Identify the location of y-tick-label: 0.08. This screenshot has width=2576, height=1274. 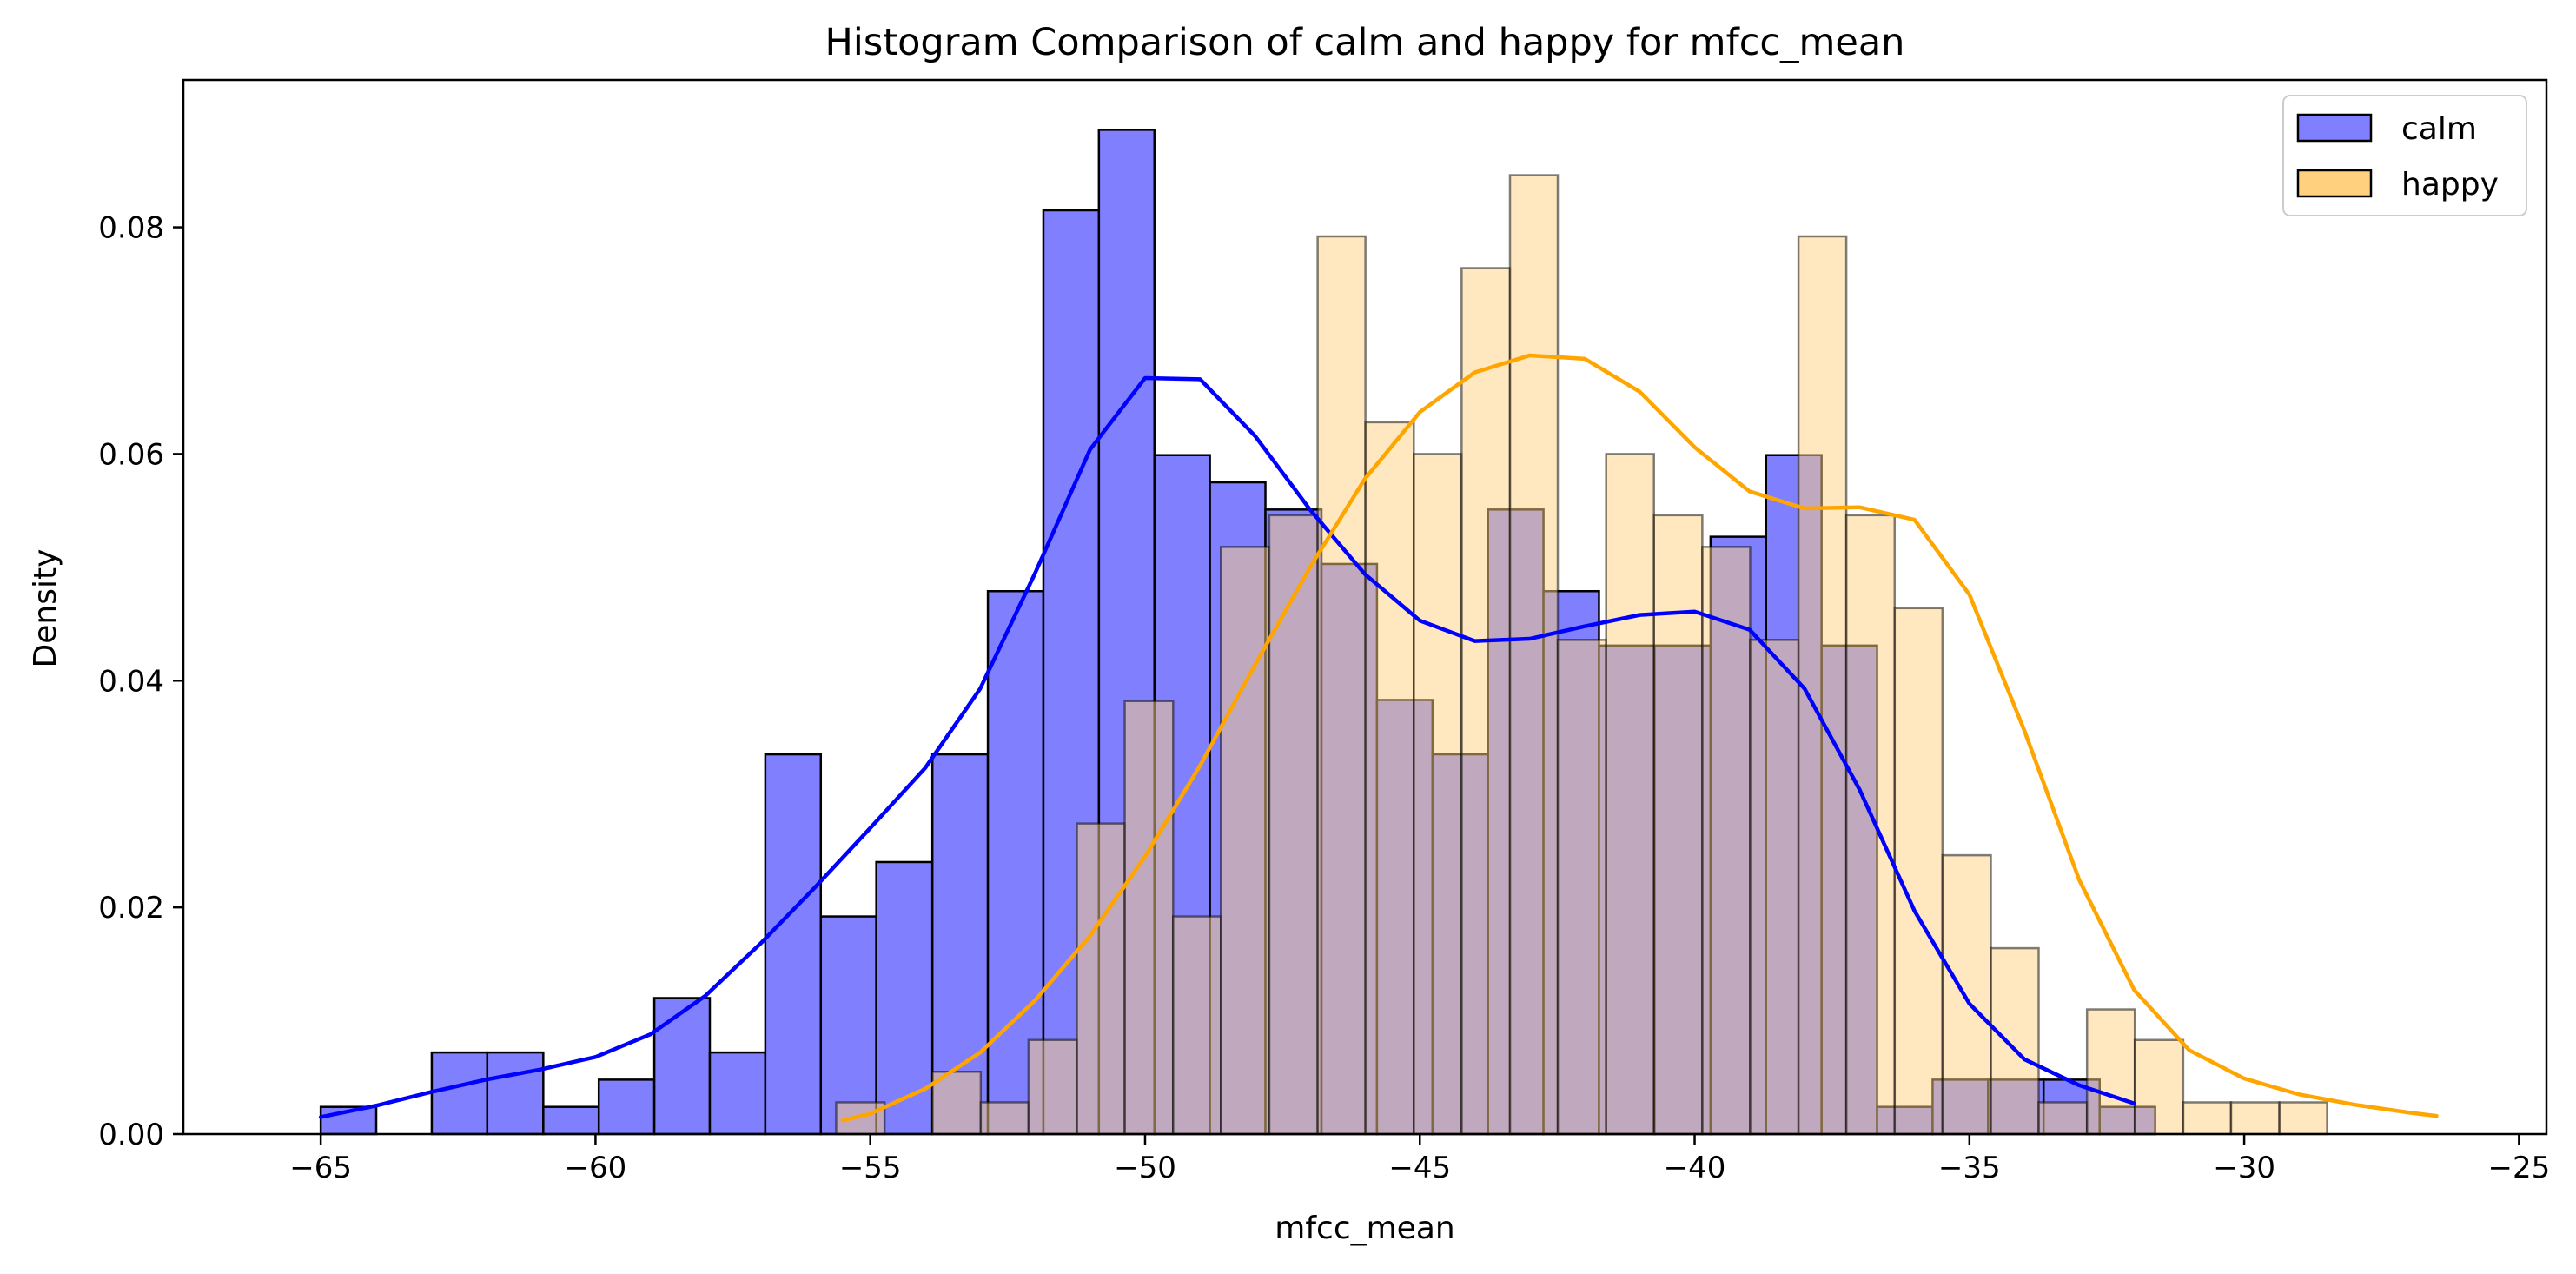
(131, 229).